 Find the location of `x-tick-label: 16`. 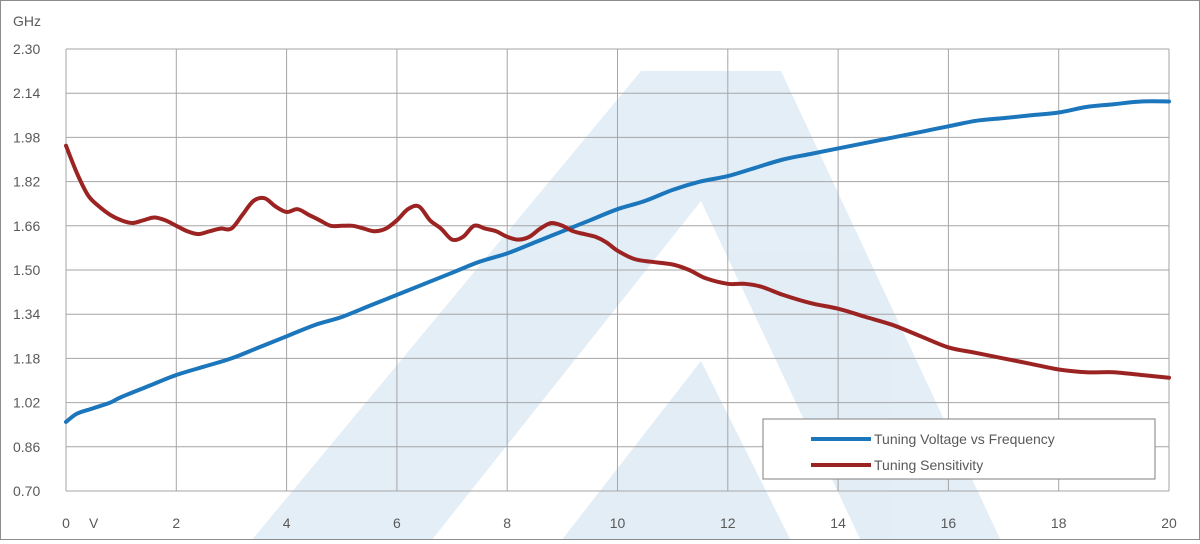

x-tick-label: 16 is located at coordinates (949, 523).